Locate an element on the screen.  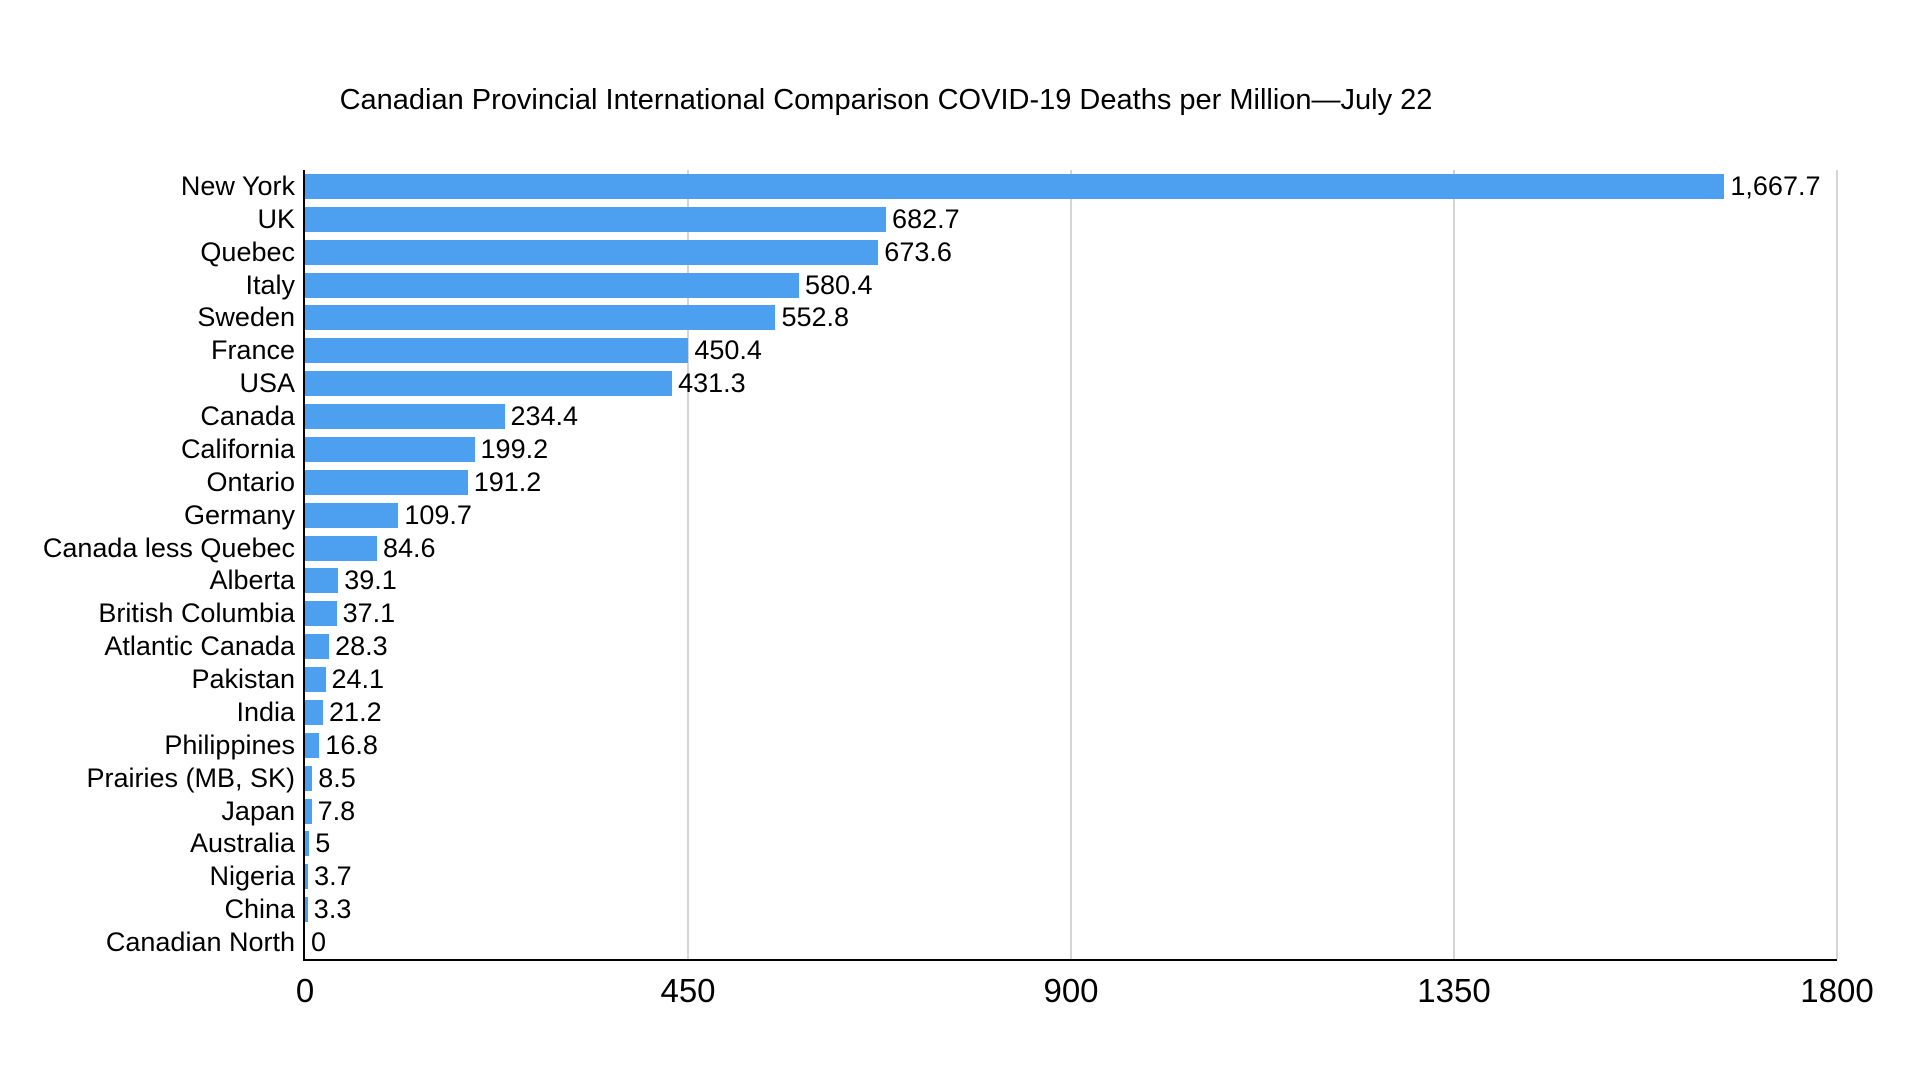
value-label: 1,667.7 is located at coordinates (1775, 185).